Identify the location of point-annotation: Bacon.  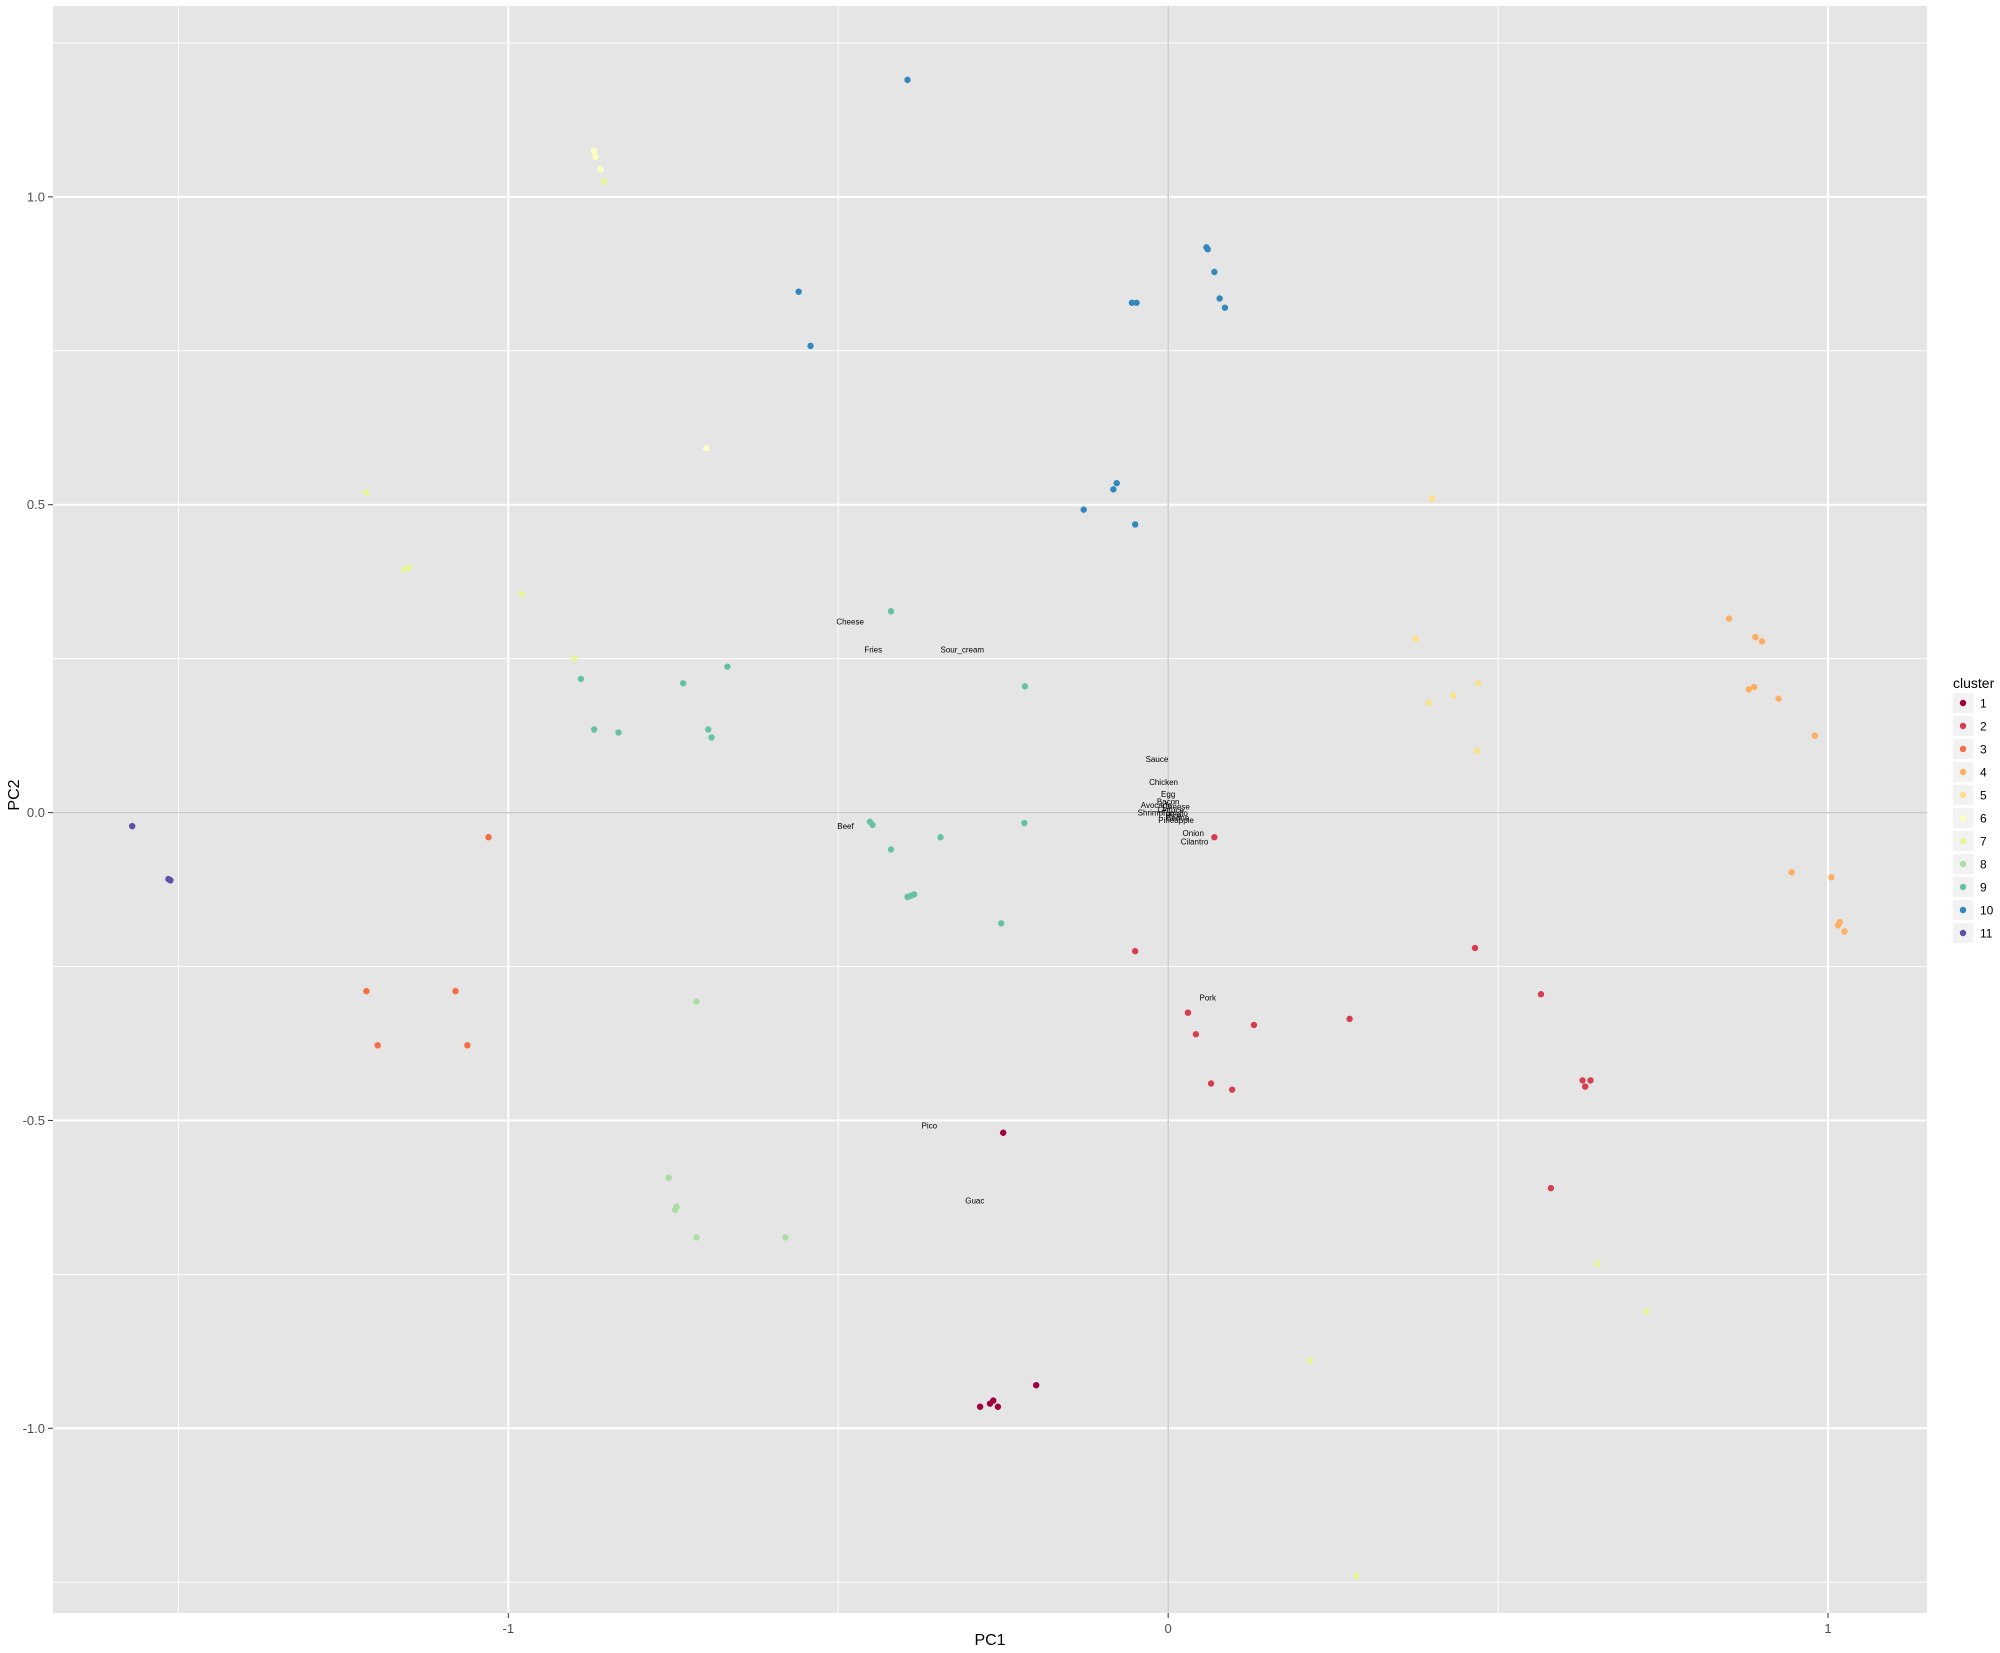
(1168, 801).